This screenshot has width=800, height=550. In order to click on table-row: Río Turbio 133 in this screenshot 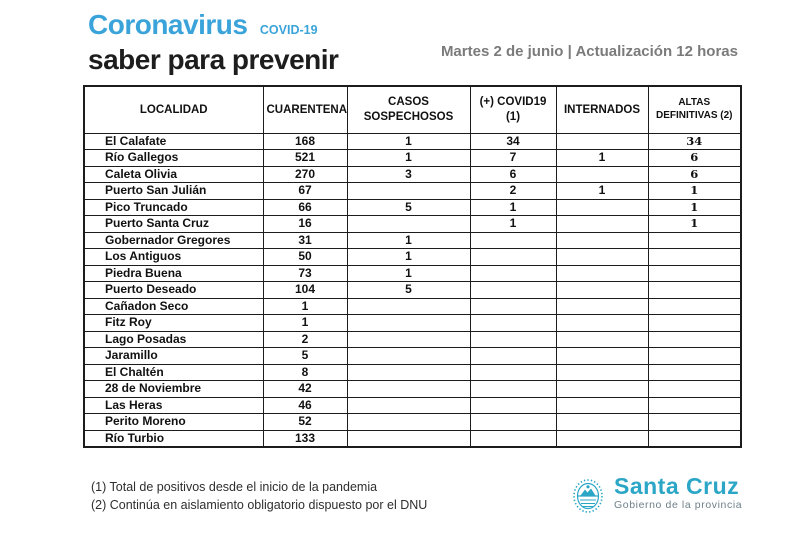, I will do `click(412, 438)`.